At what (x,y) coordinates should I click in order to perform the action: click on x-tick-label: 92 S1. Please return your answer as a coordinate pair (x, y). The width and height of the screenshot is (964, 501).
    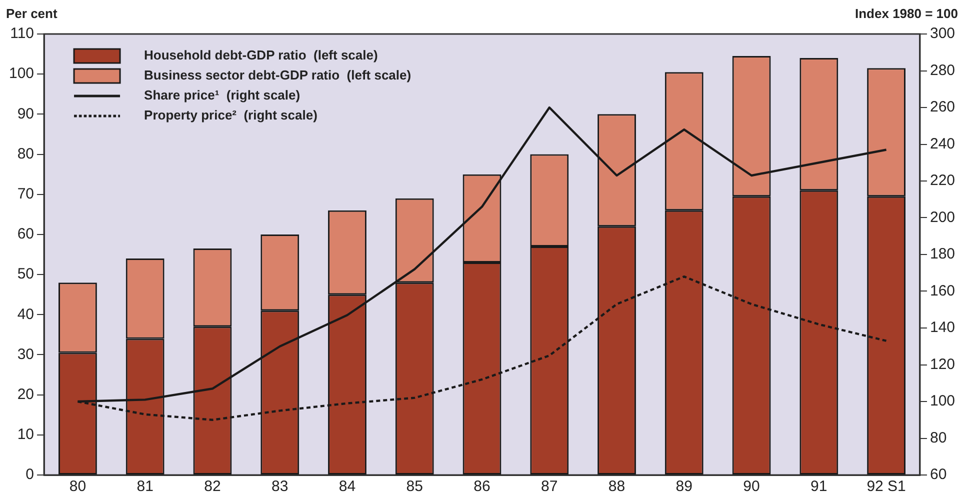
    Looking at the image, I should click on (886, 487).